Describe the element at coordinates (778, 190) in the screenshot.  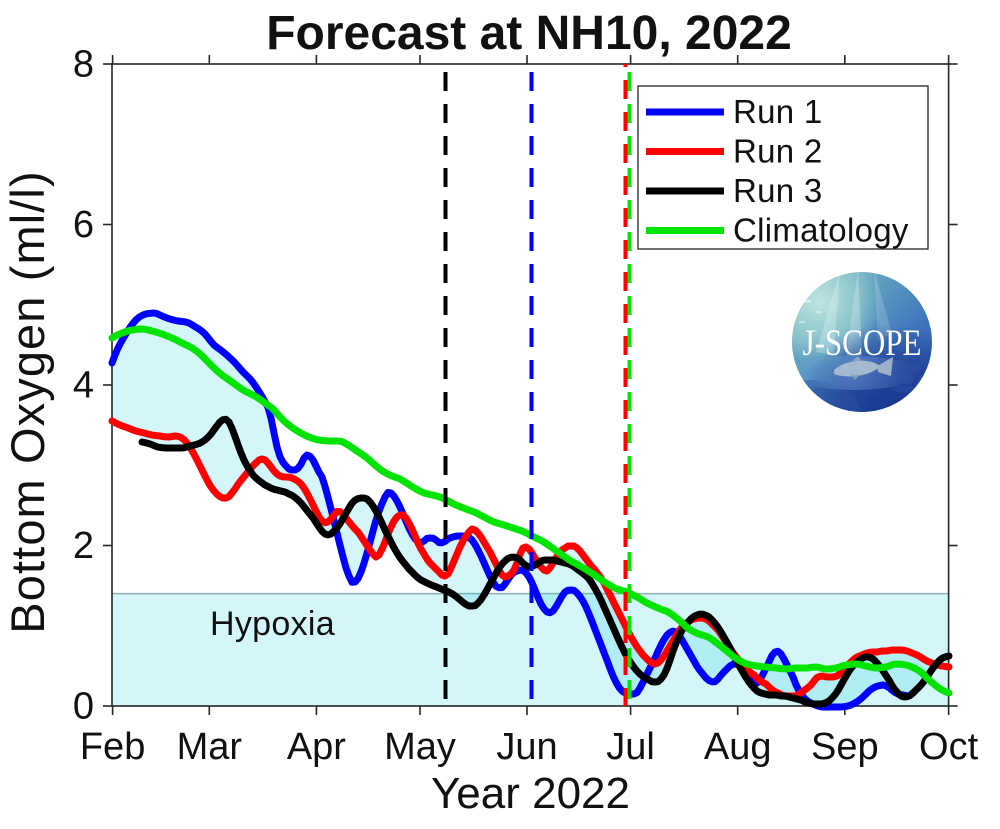
I see `svg-text: Run 3` at that location.